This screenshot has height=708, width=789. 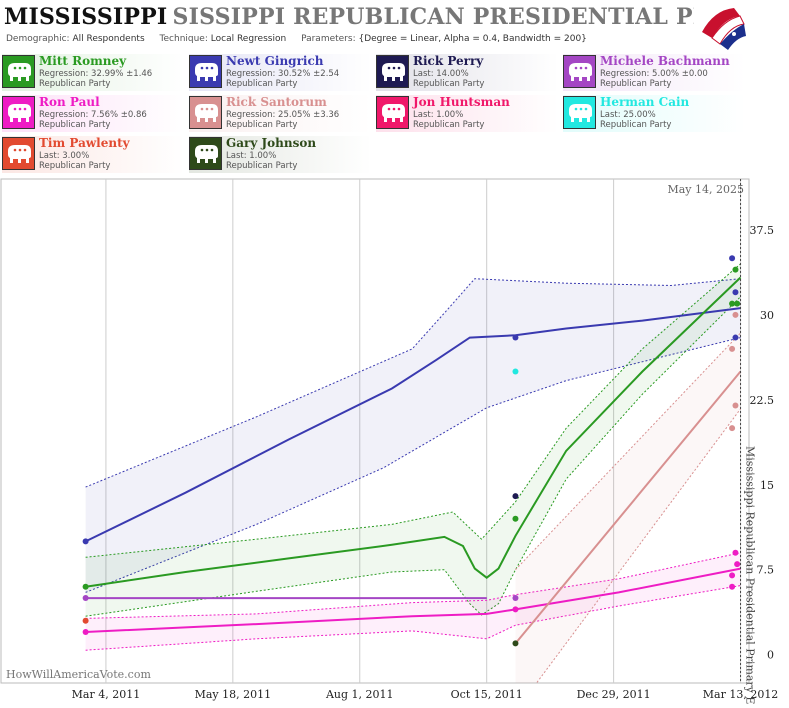 What do you see at coordinates (106, 694) in the screenshot?
I see `x-tick-label: Mar 4, 2011` at bounding box center [106, 694].